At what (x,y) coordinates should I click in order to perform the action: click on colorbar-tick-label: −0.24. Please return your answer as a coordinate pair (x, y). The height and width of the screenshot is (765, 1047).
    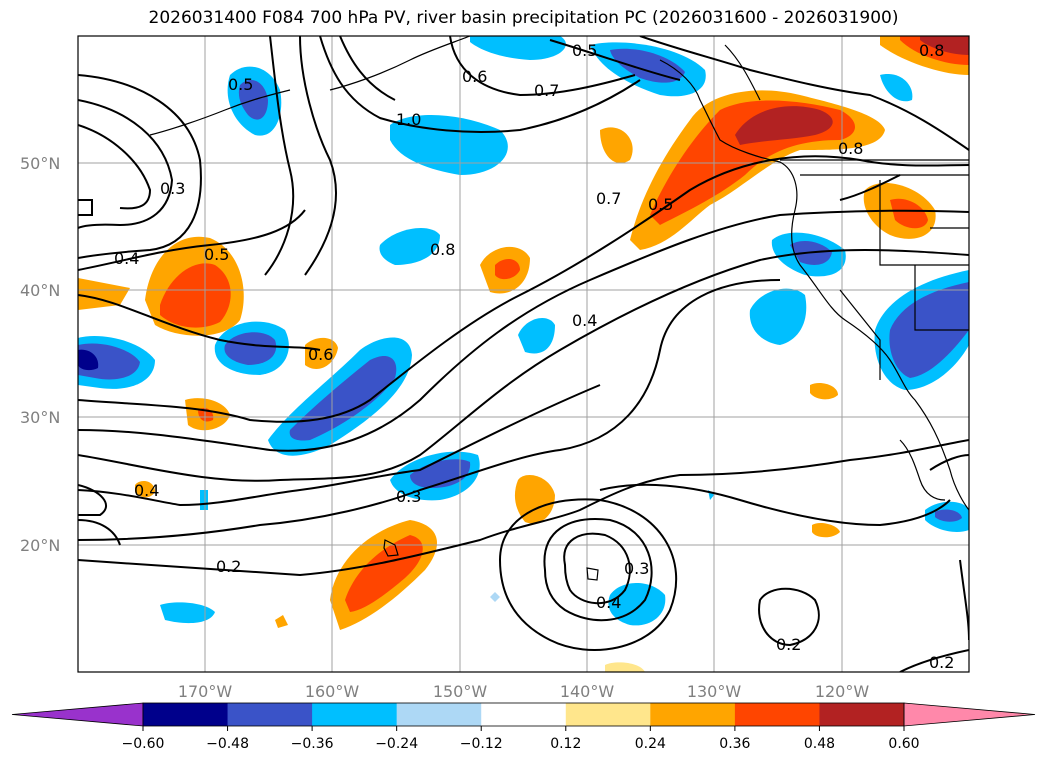
    Looking at the image, I should click on (396, 744).